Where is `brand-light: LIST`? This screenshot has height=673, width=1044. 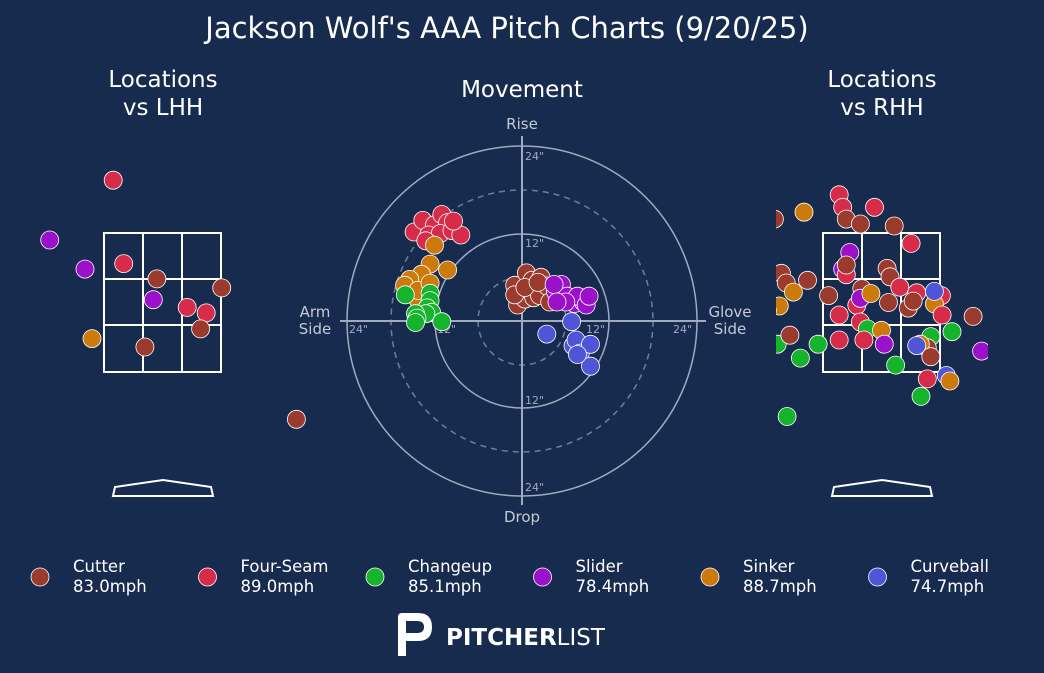
brand-light: LIST is located at coordinates (581, 638).